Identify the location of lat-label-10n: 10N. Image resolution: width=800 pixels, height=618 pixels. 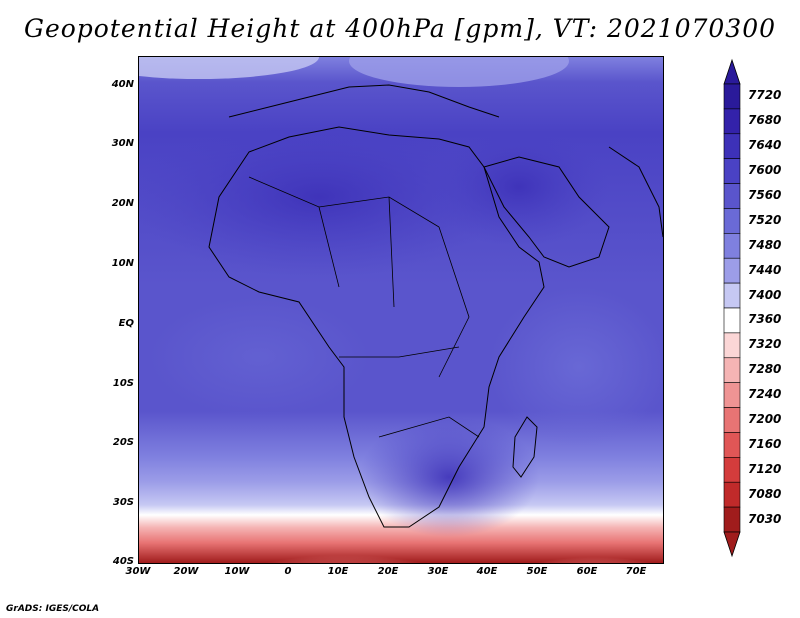
(122, 263).